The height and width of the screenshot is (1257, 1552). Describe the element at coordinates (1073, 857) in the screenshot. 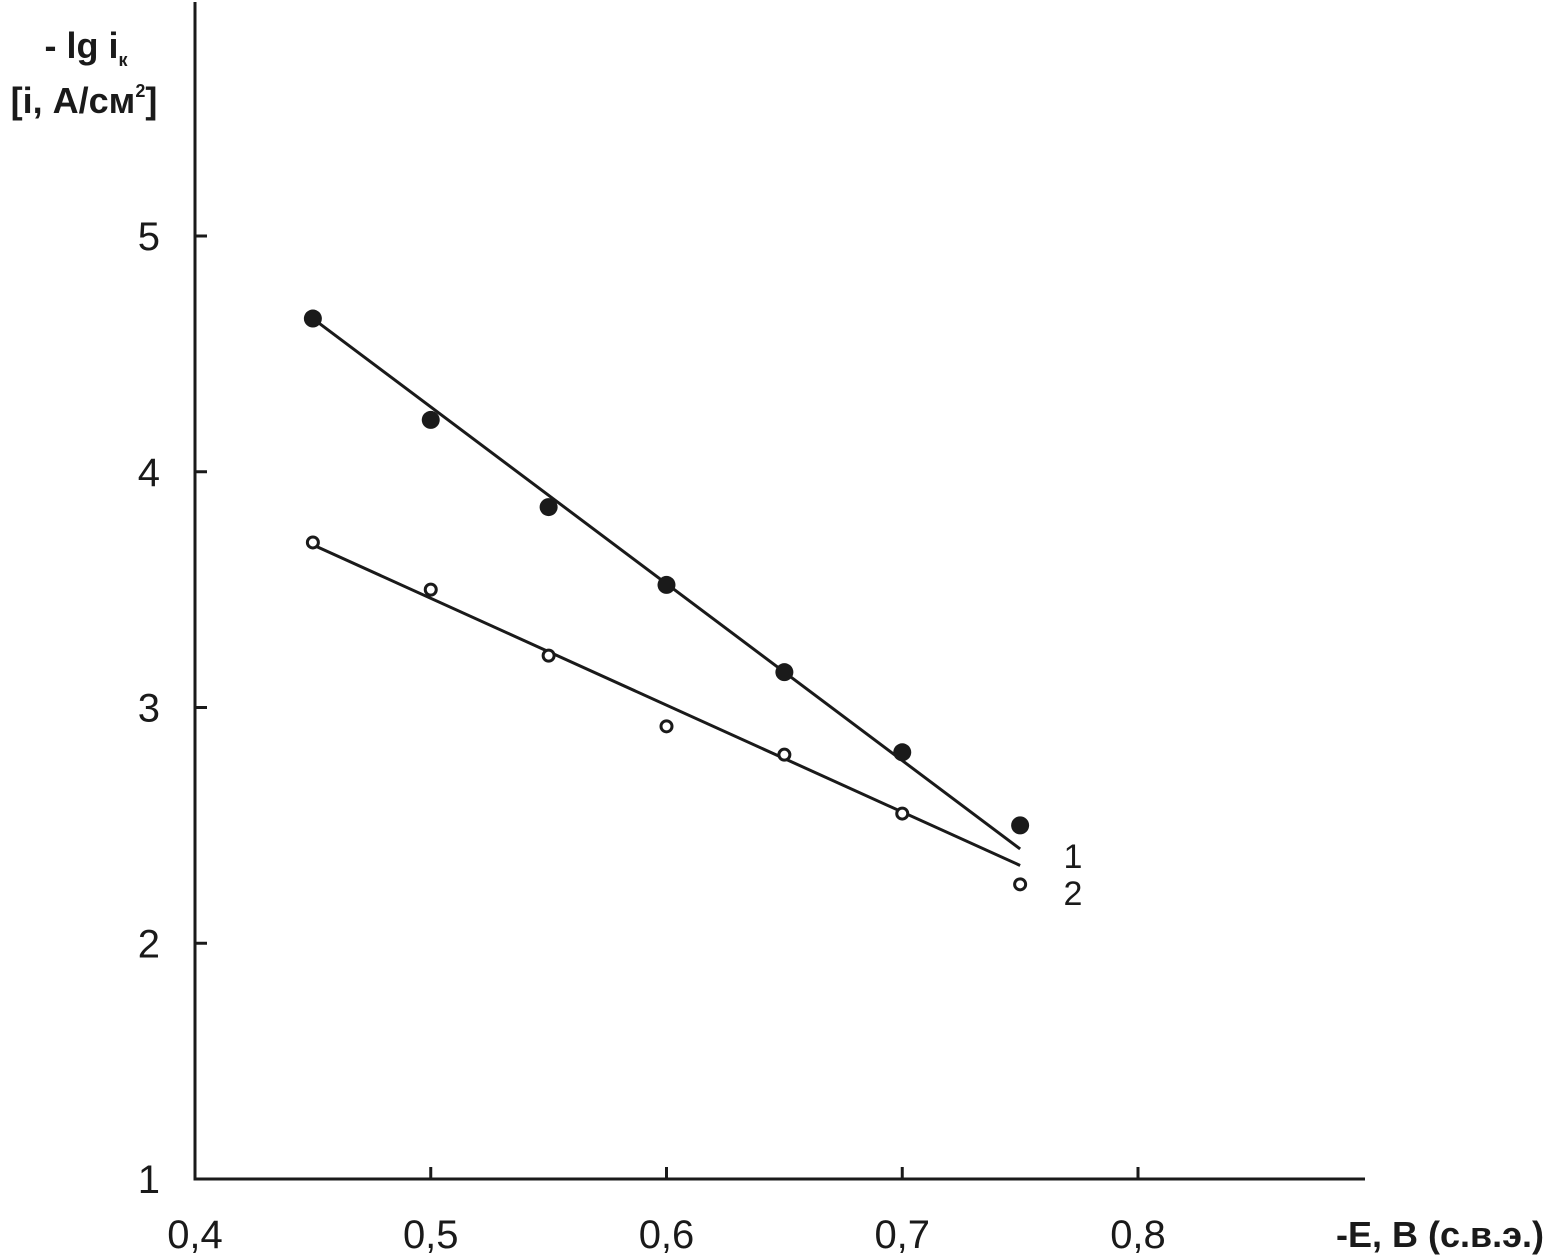

I see `series-label-1: 1` at that location.